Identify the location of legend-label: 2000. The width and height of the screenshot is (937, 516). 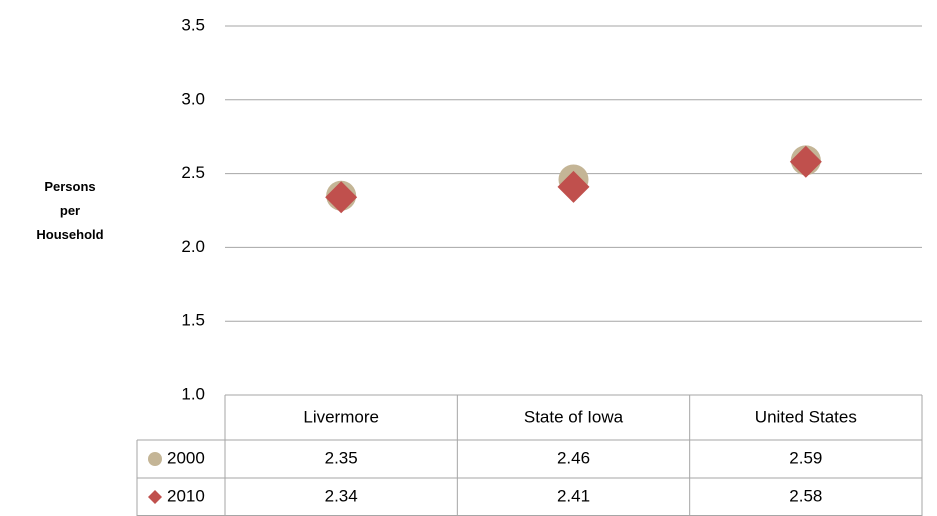
(186, 457).